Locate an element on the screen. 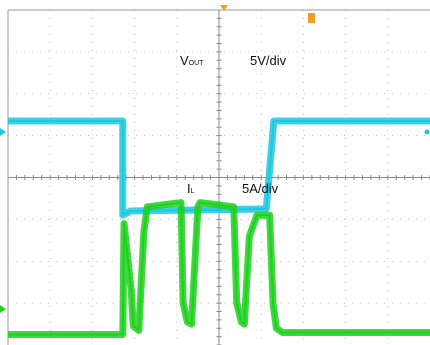  ch1-marker is located at coordinates (3, 132).